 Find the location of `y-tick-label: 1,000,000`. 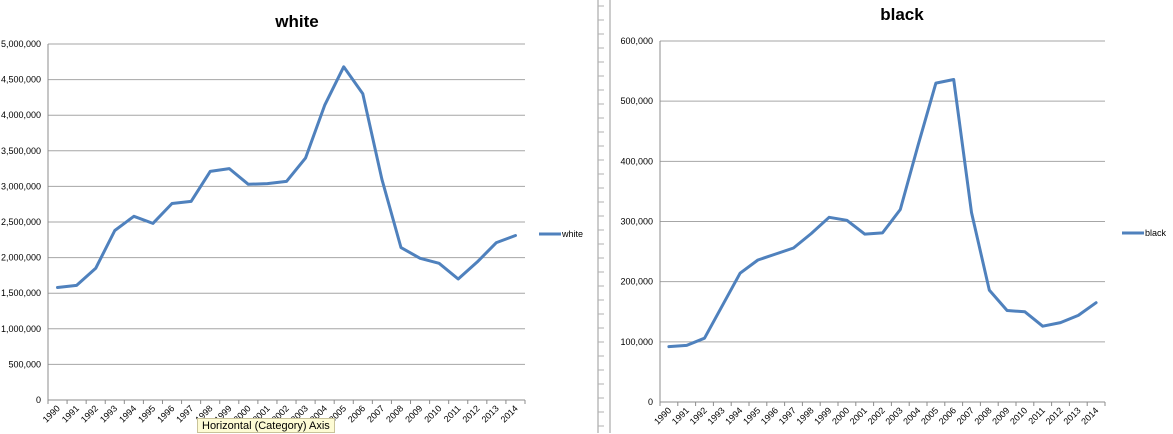

y-tick-label: 1,000,000 is located at coordinates (21, 329).